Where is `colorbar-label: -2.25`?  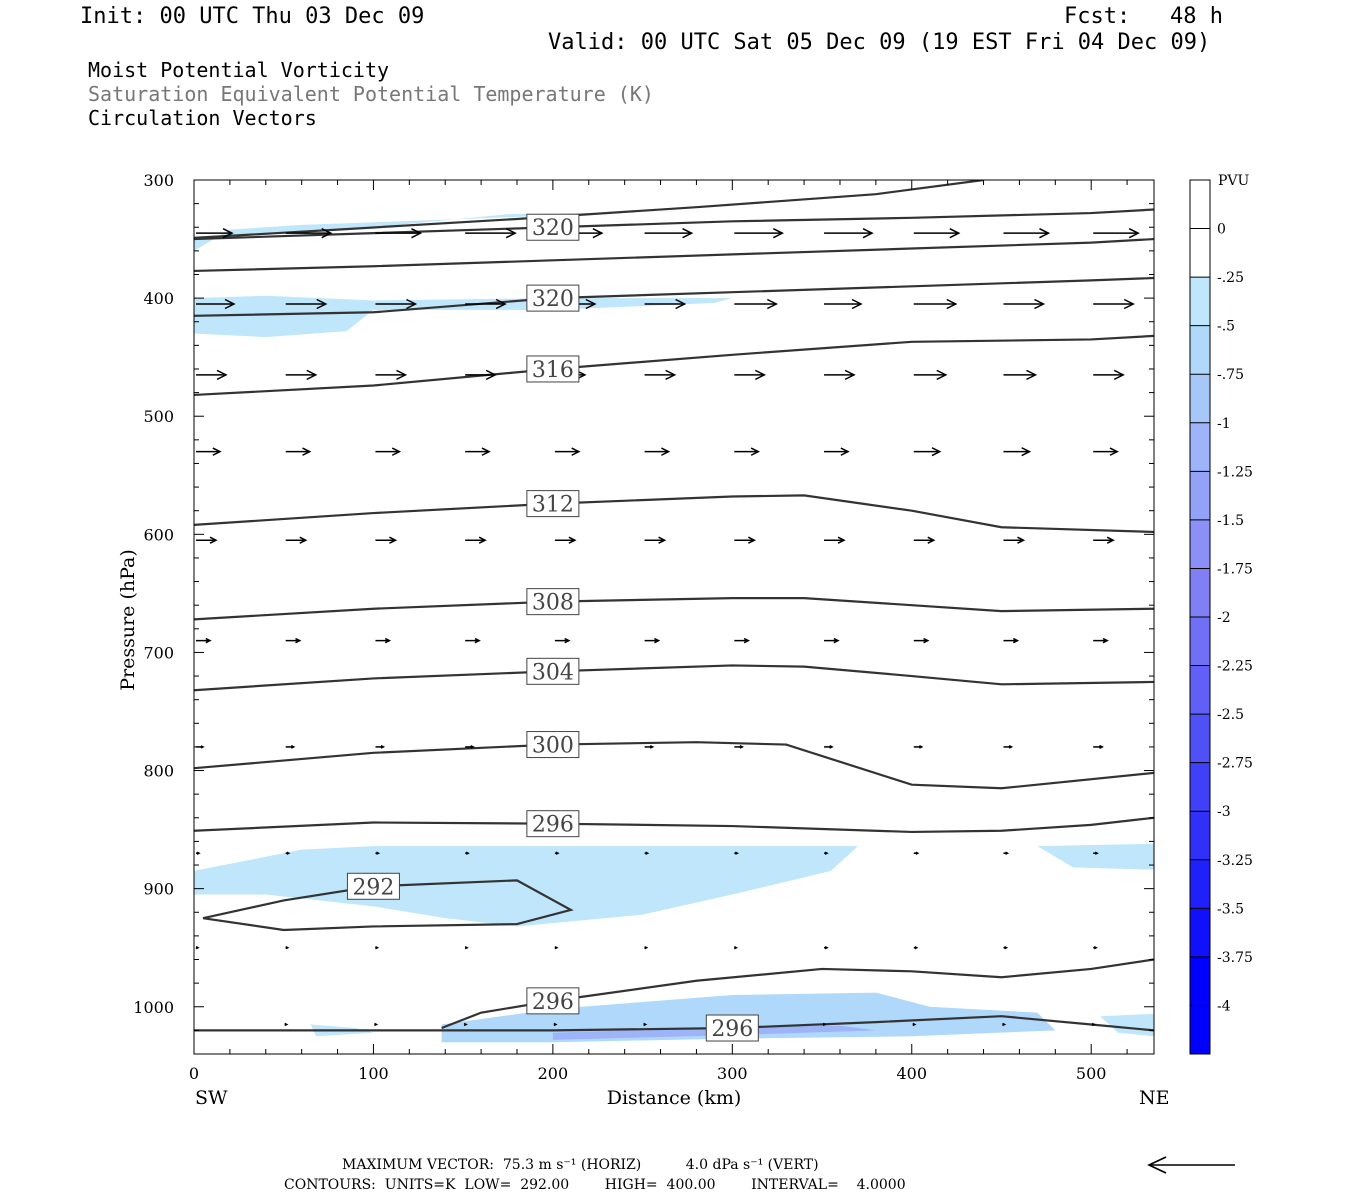
colorbar-label: -2.25 is located at coordinates (1235, 667).